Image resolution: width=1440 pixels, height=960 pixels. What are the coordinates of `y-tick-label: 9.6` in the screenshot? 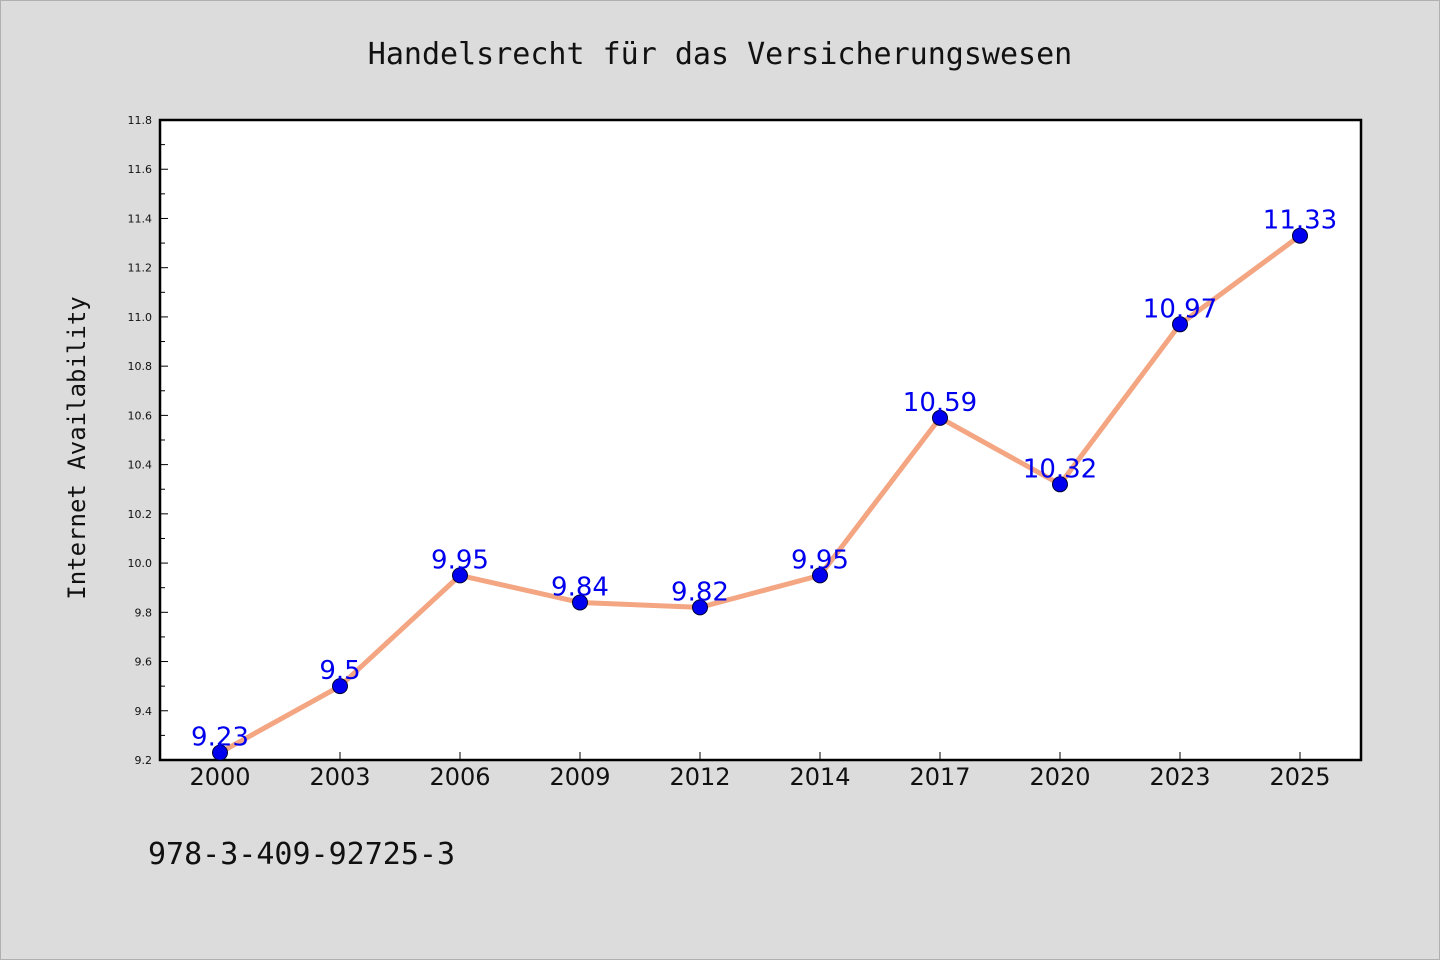 It's located at (144, 662).